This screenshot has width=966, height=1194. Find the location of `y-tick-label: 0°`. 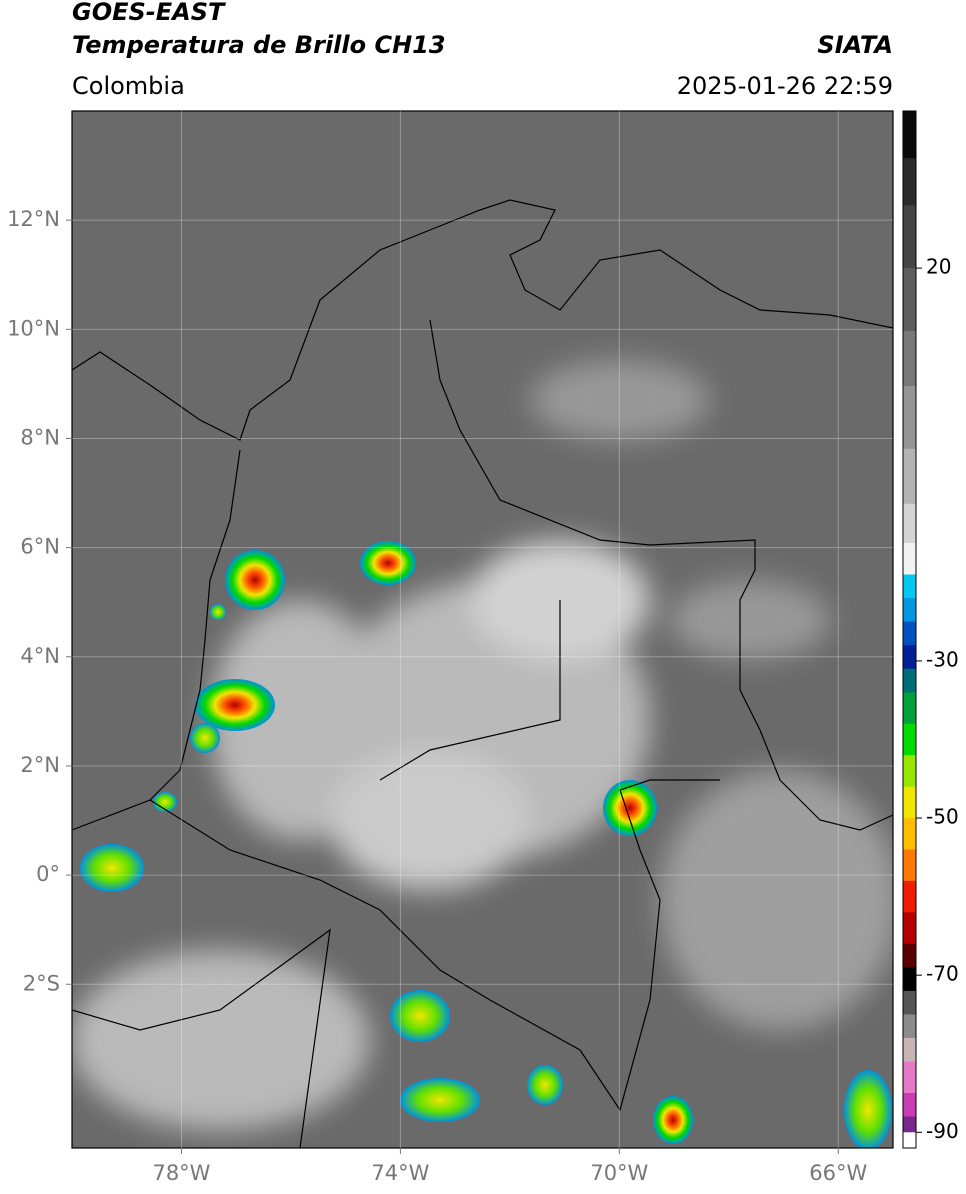

y-tick-label: 0° is located at coordinates (48, 874).